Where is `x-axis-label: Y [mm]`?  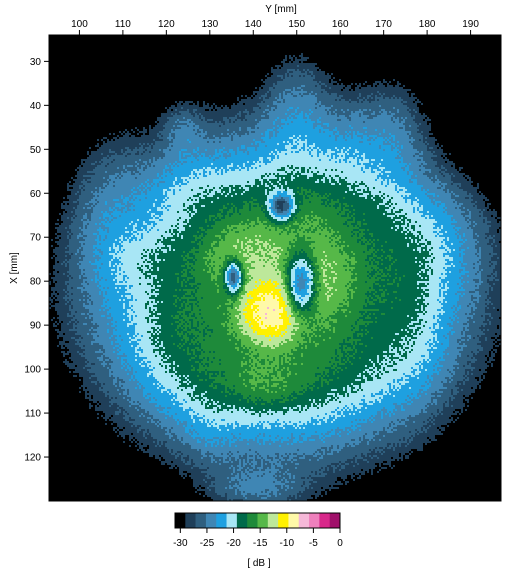 x-axis-label: Y [mm] is located at coordinates (281, 9).